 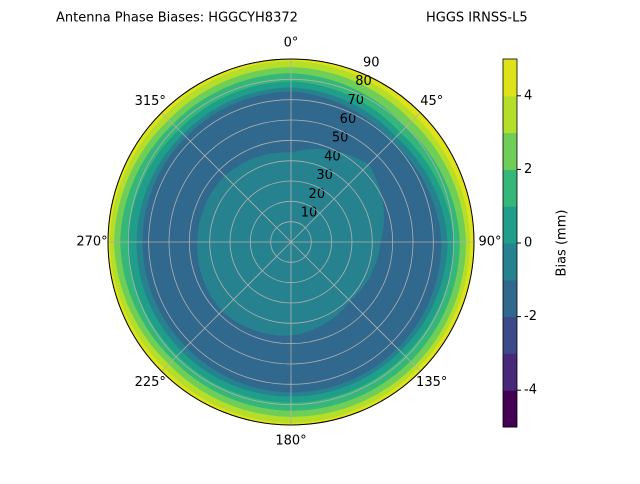 What do you see at coordinates (562, 243) in the screenshot?
I see `colorbar-label: Bias (mm)` at bounding box center [562, 243].